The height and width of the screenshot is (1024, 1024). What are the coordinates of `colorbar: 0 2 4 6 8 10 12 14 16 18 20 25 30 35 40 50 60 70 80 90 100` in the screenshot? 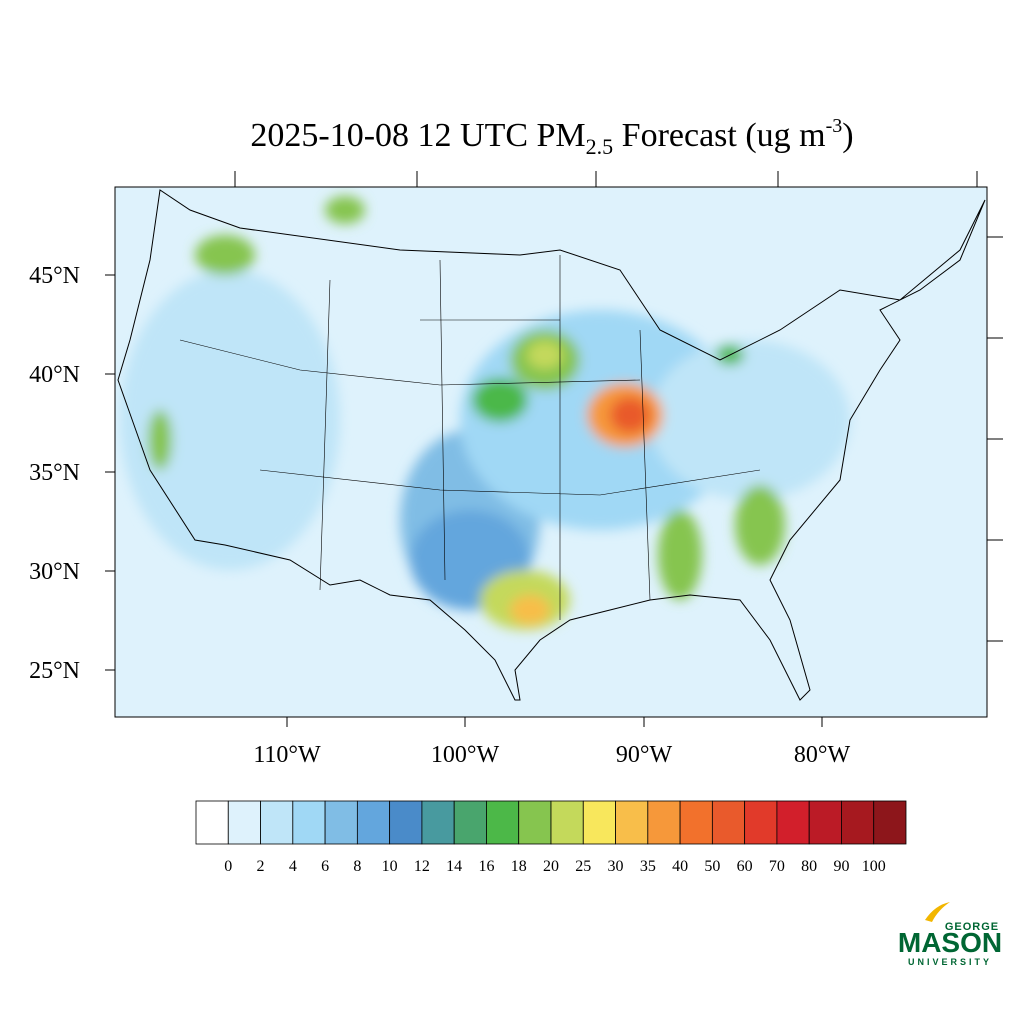 It's located at (551, 837).